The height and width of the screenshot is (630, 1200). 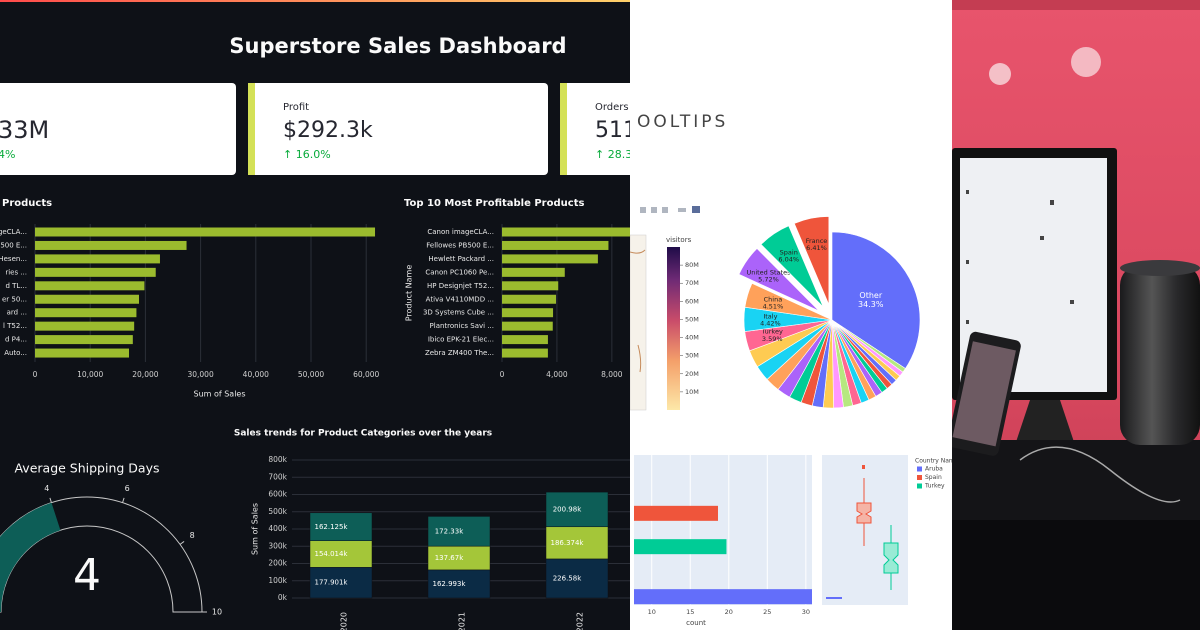 I want to click on legend-label: Turkey, so click(x=934, y=486).